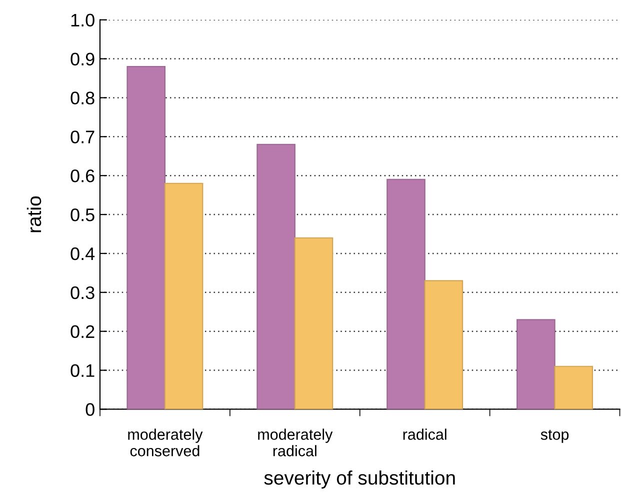  I want to click on x-tick-label: radical, so click(424, 434).